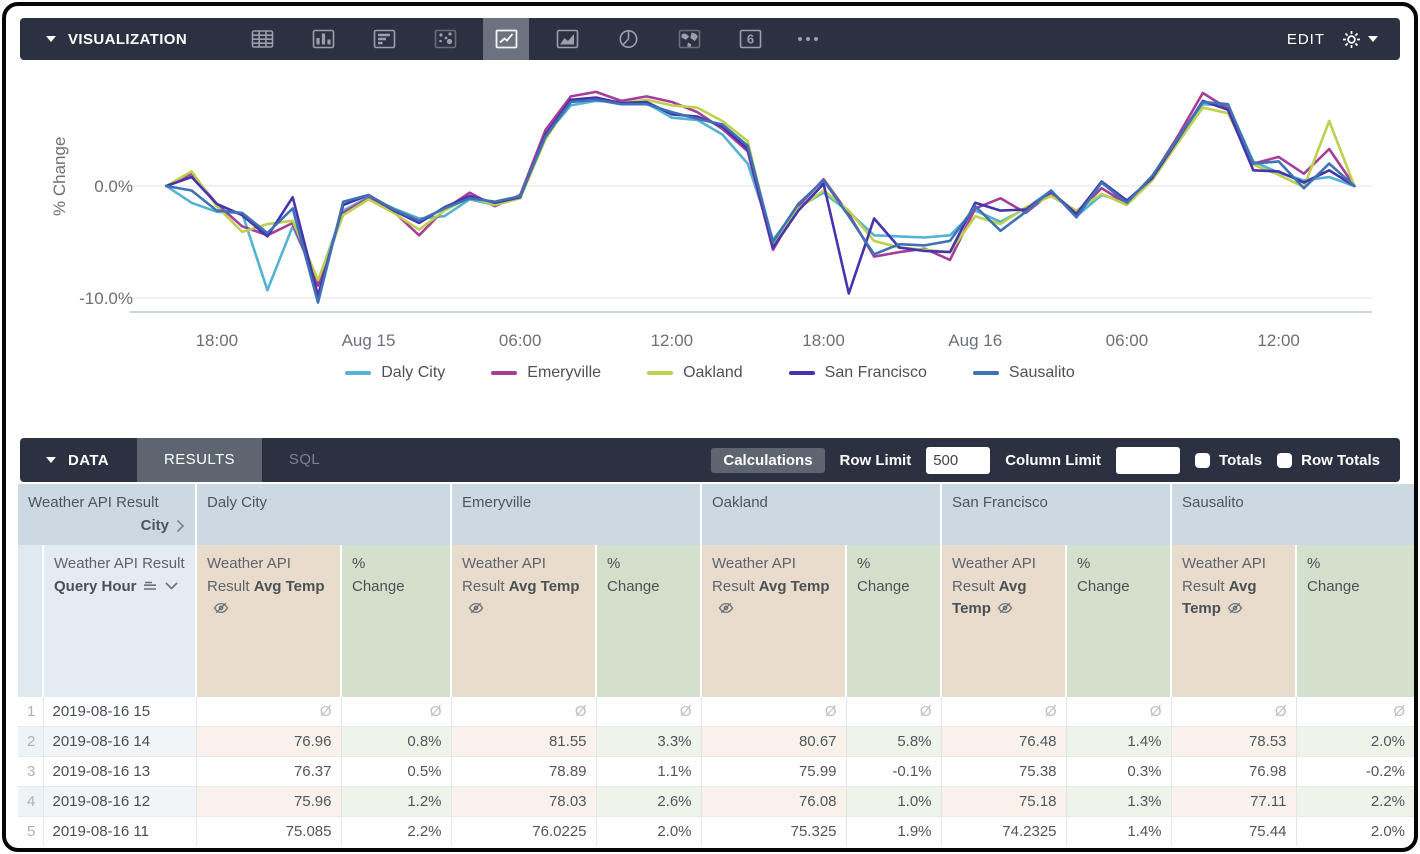 Image resolution: width=1420 pixels, height=854 pixels. I want to click on hour-cell: 2019-08-16 14, so click(119, 741).